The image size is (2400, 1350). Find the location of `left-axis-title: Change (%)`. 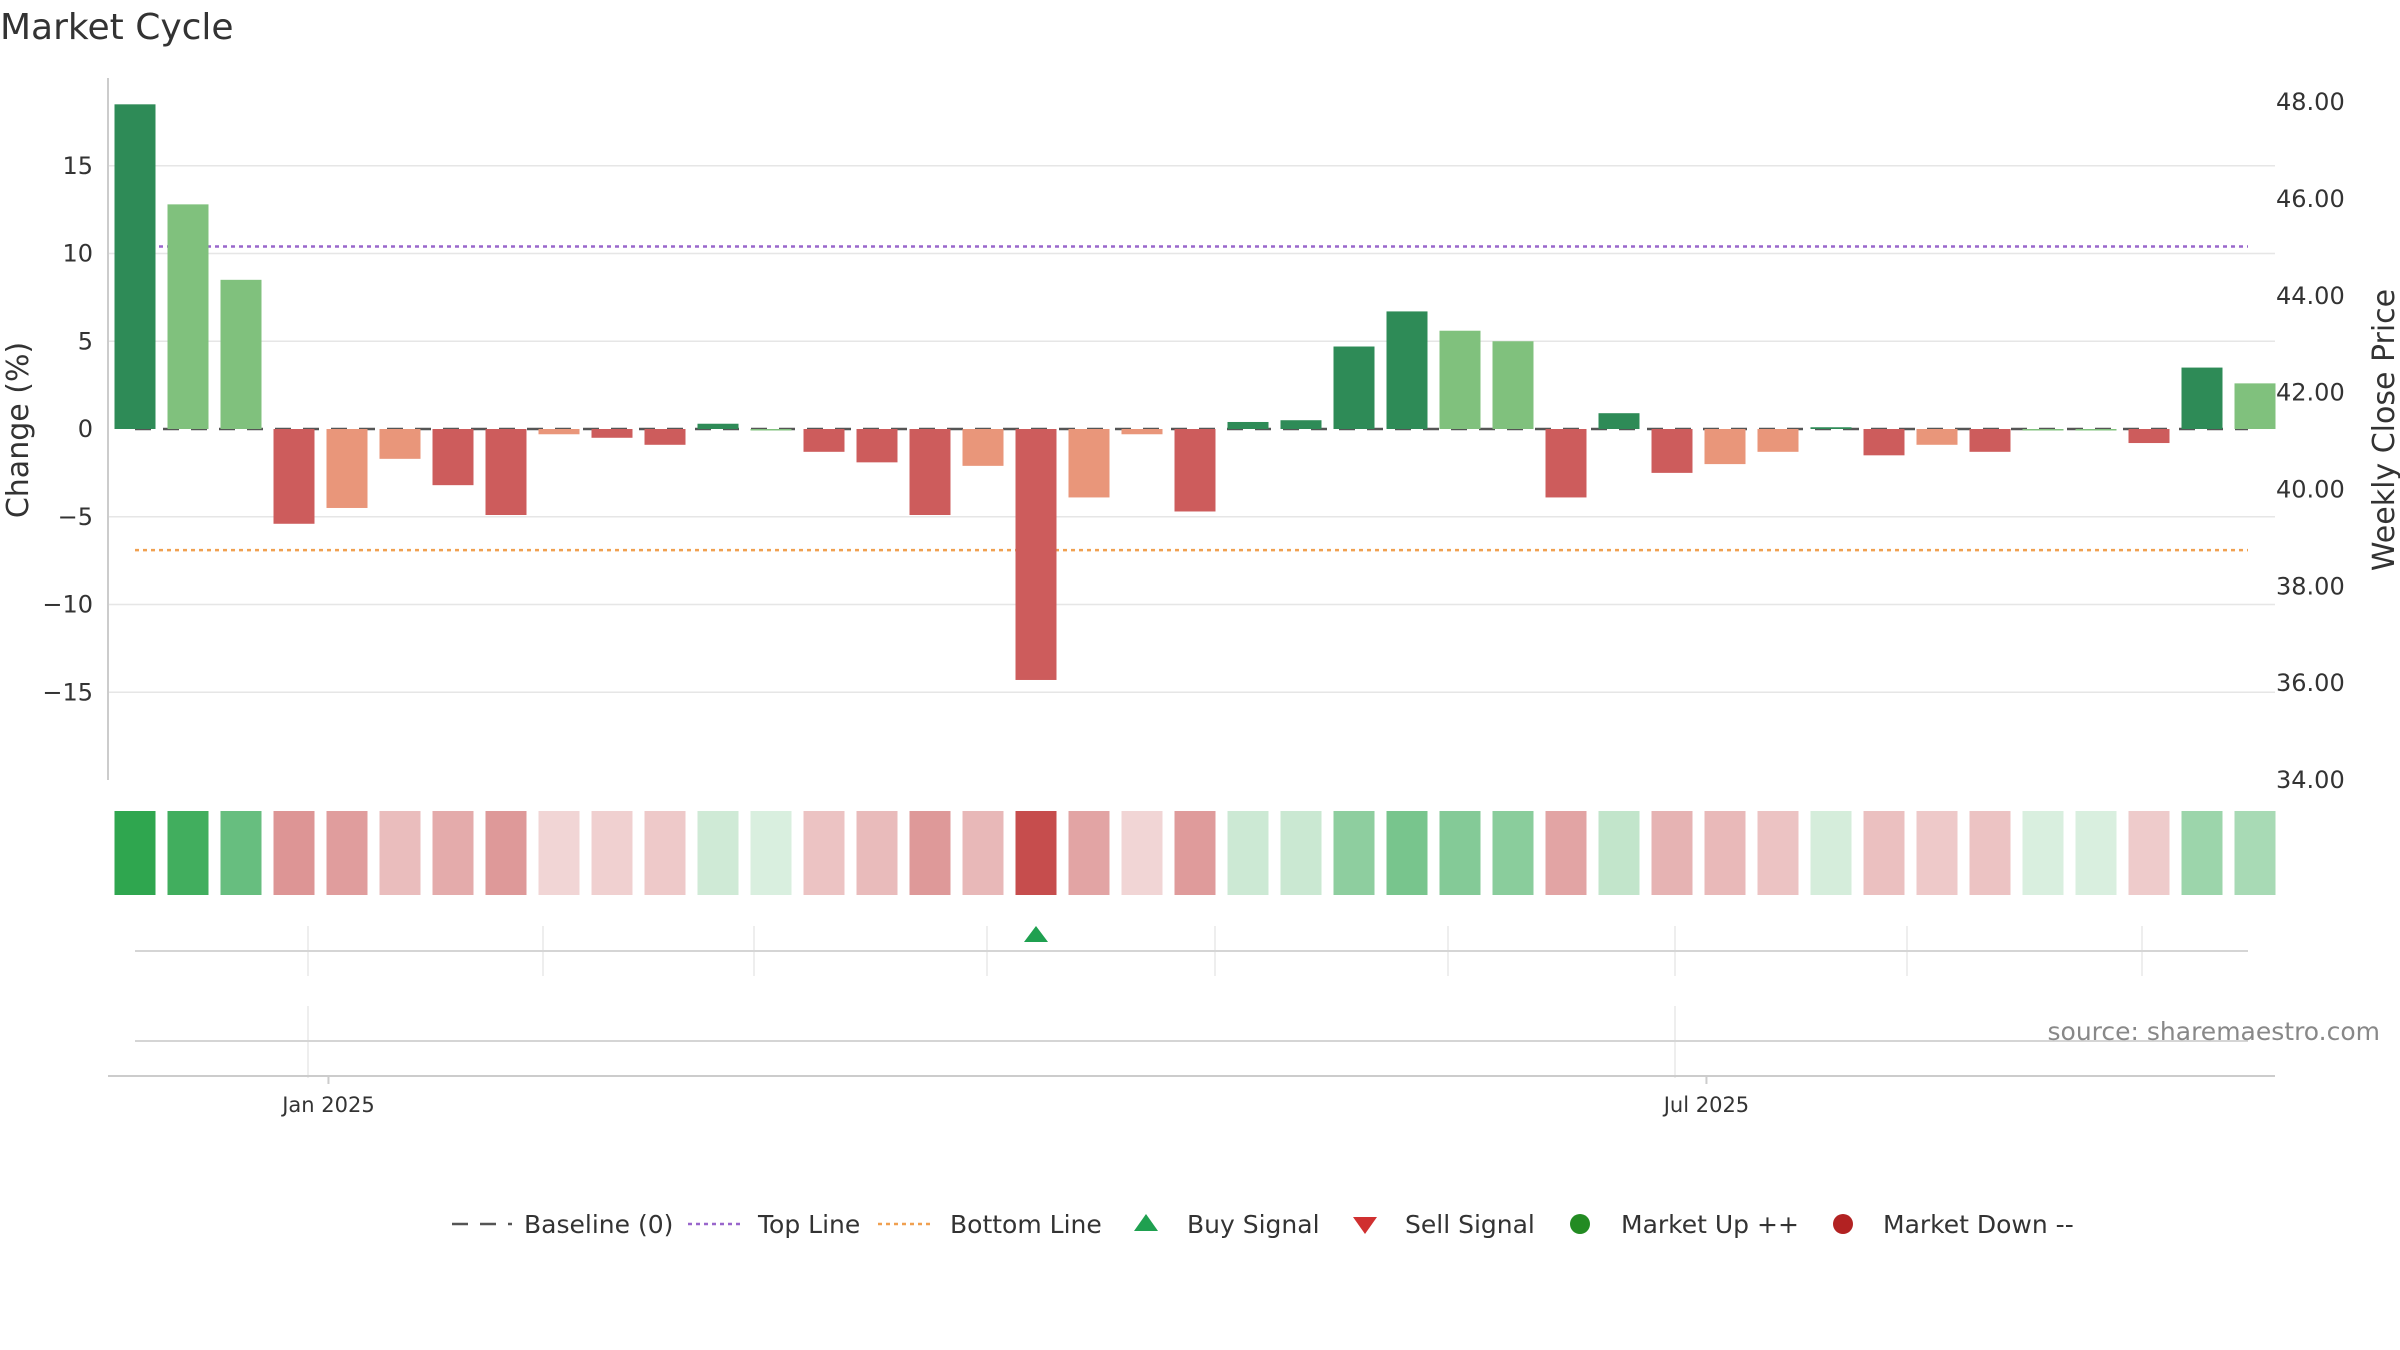

left-axis-title: Change (%) is located at coordinates (18, 430).